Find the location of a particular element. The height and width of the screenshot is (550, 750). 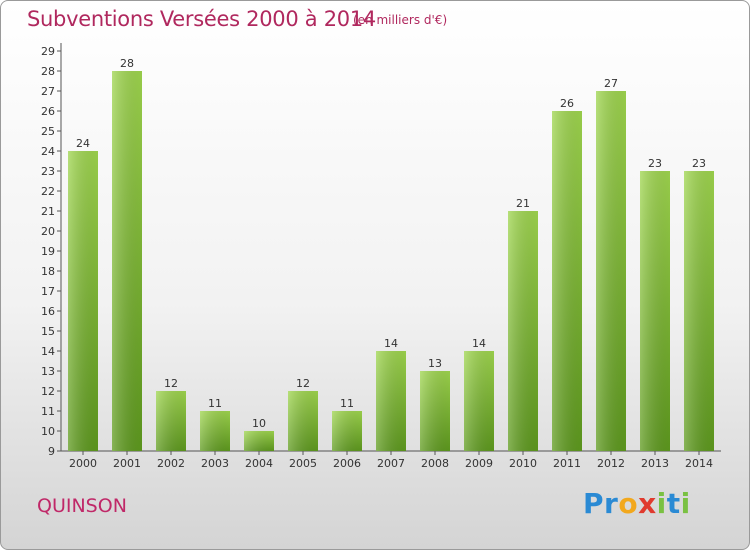

y-tick-label: 25 is located at coordinates (48, 131).